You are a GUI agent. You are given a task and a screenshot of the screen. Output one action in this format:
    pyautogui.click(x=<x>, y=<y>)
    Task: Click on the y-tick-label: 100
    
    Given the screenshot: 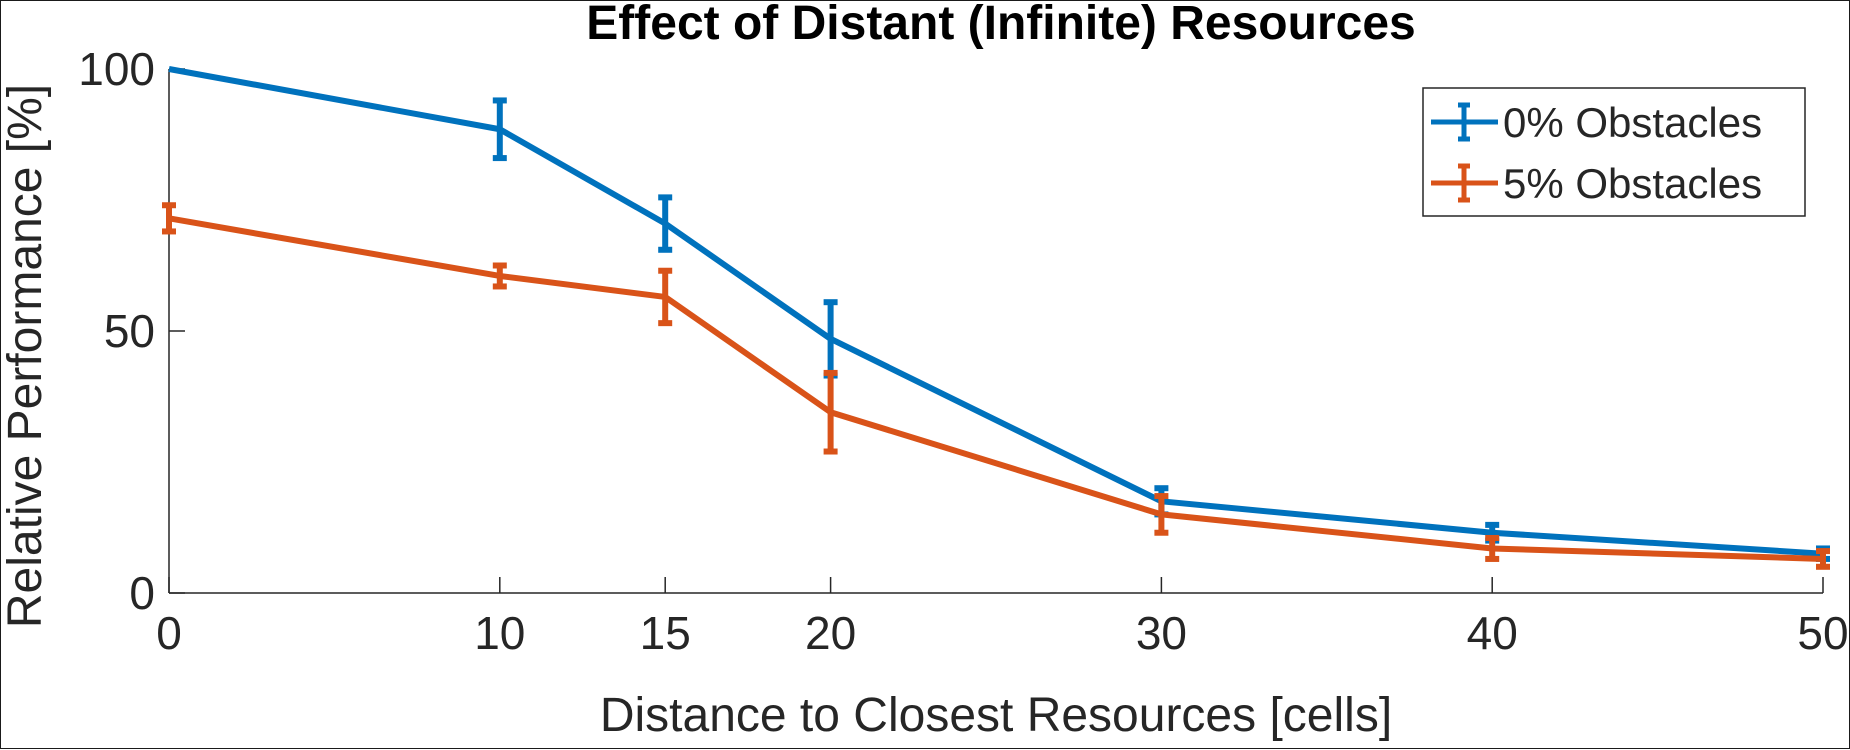 What is the action you would take?
    pyautogui.click(x=116, y=69)
    